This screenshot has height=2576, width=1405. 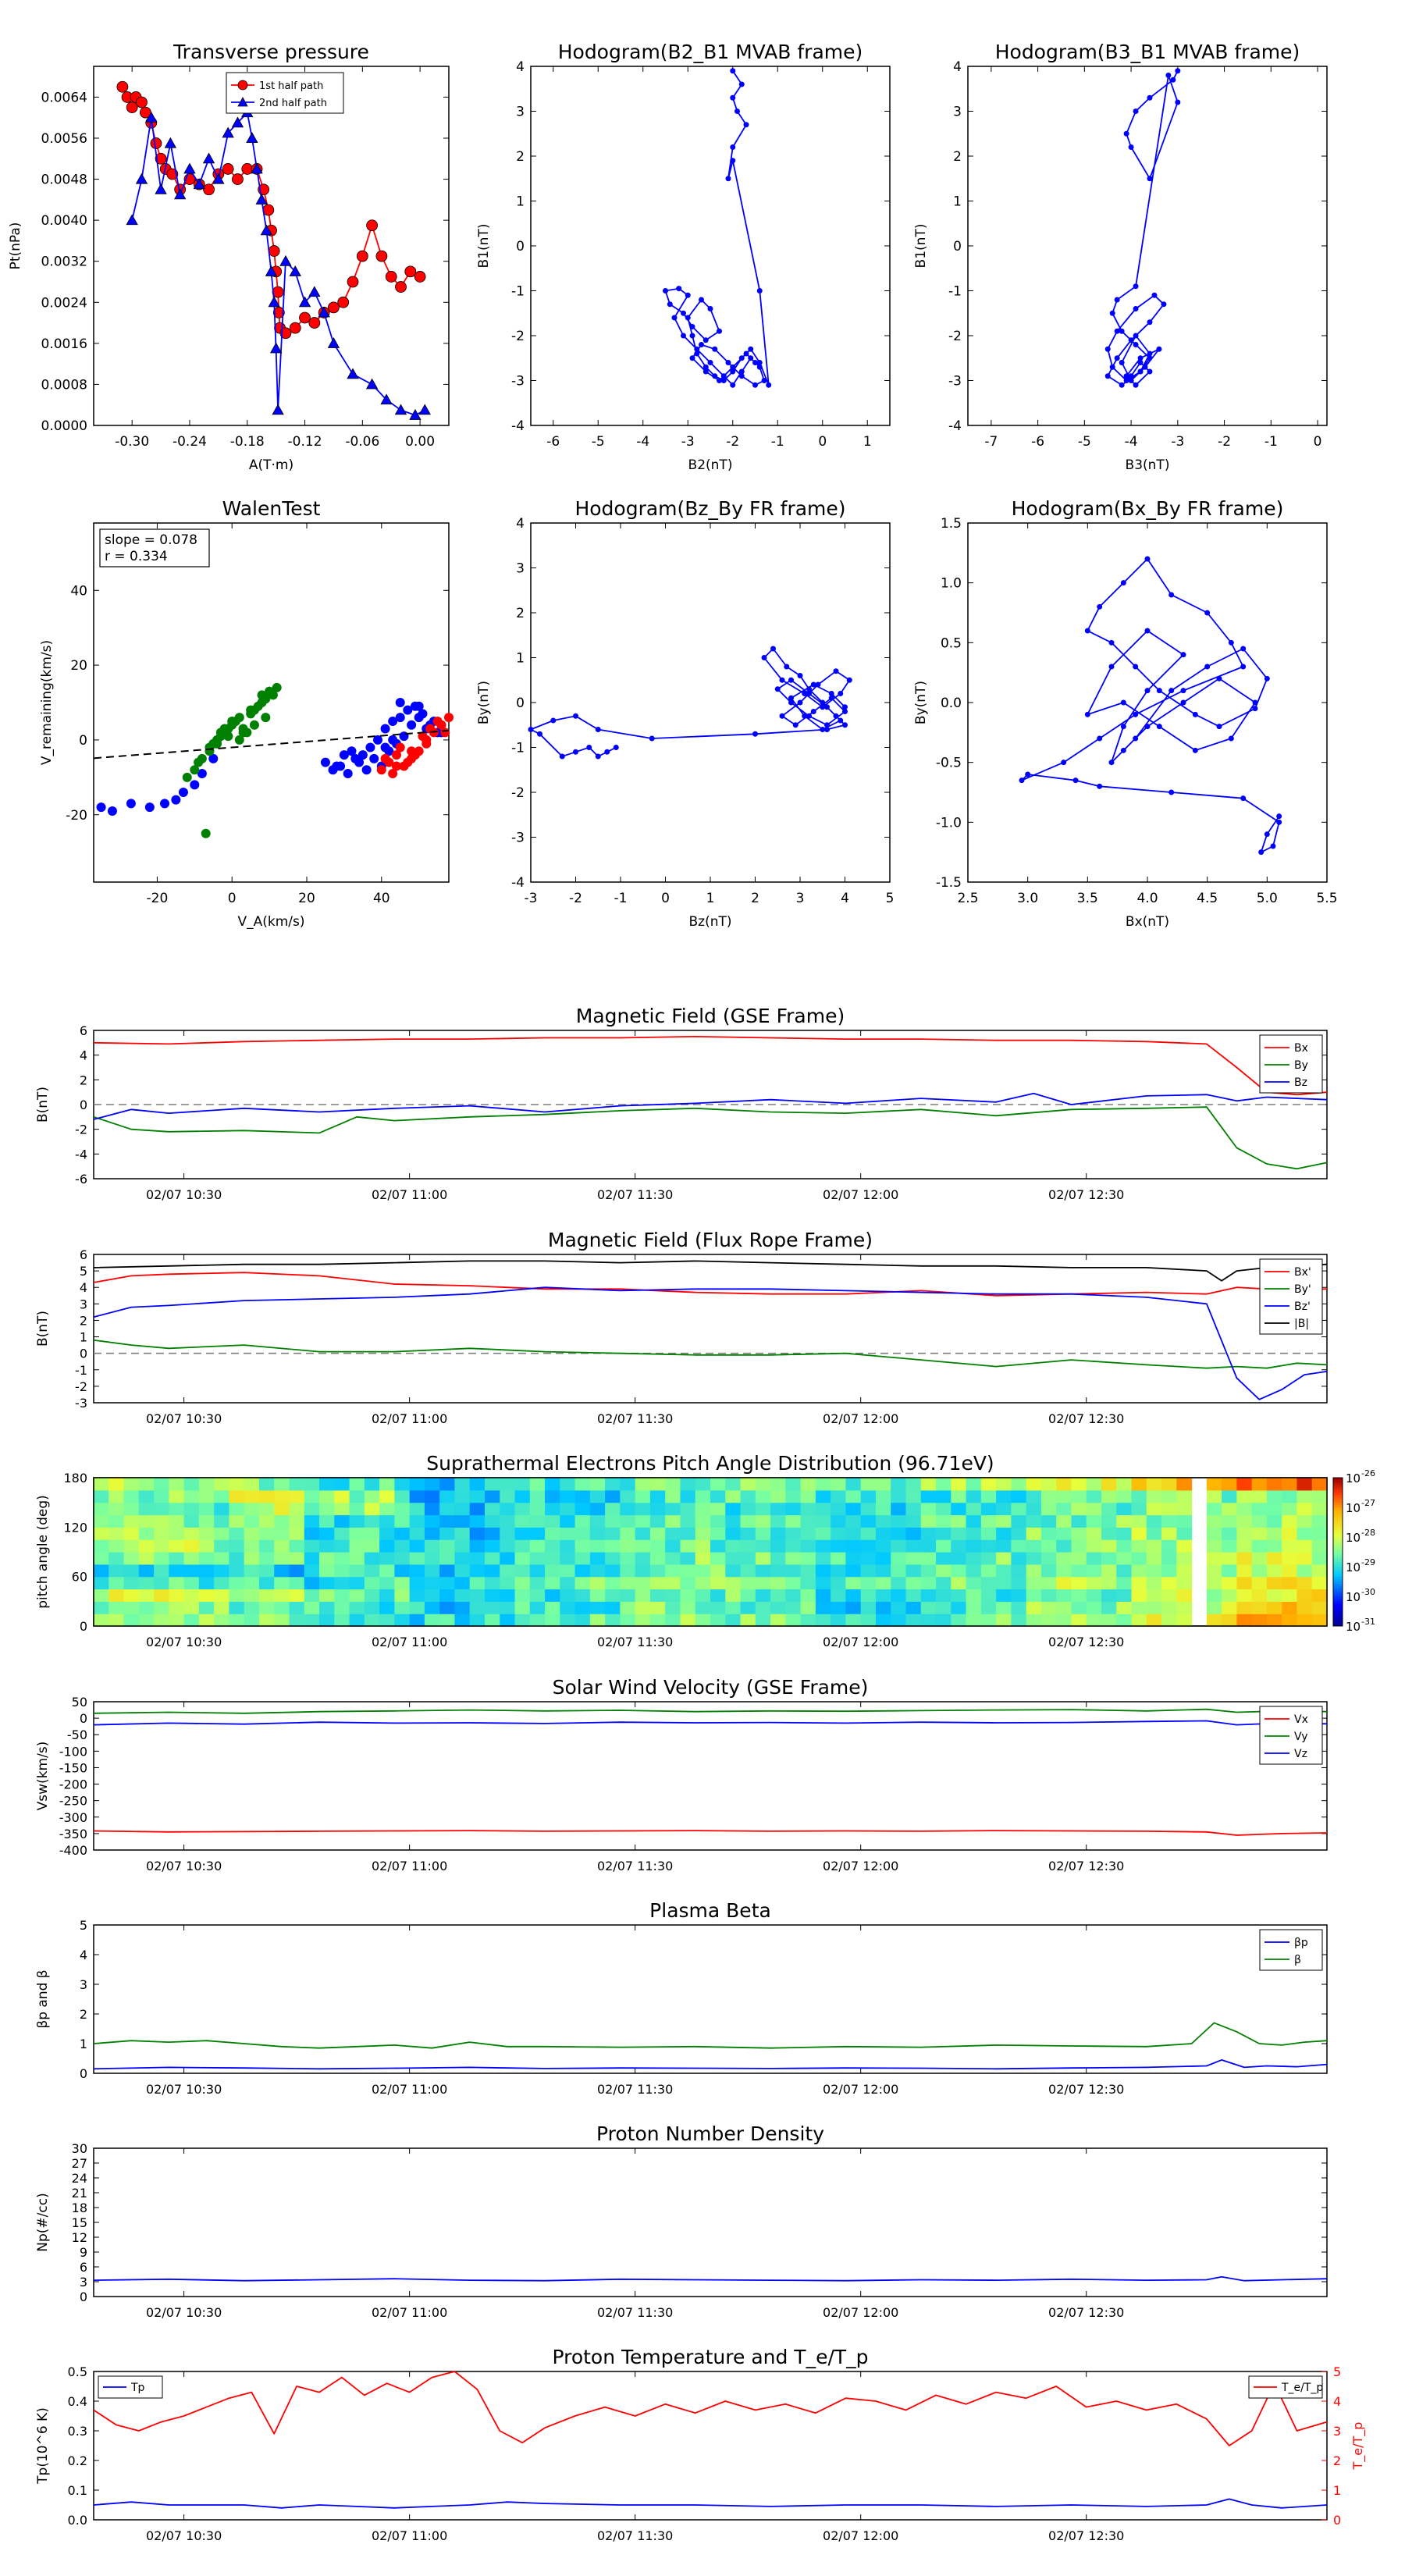 I want to click on legend-label: Bx', so click(x=1302, y=1272).